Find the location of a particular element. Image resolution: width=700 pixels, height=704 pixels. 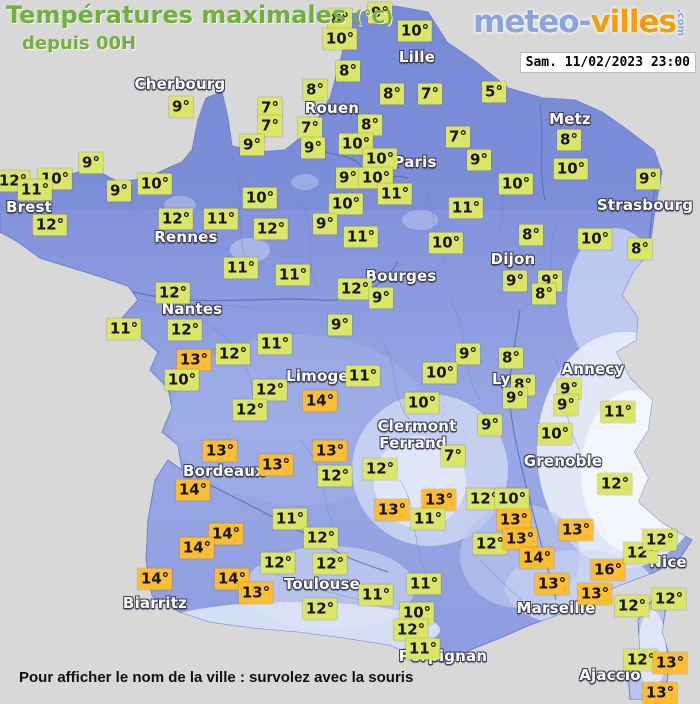

site-logo: meteo-villes .com is located at coordinates (579, 22).